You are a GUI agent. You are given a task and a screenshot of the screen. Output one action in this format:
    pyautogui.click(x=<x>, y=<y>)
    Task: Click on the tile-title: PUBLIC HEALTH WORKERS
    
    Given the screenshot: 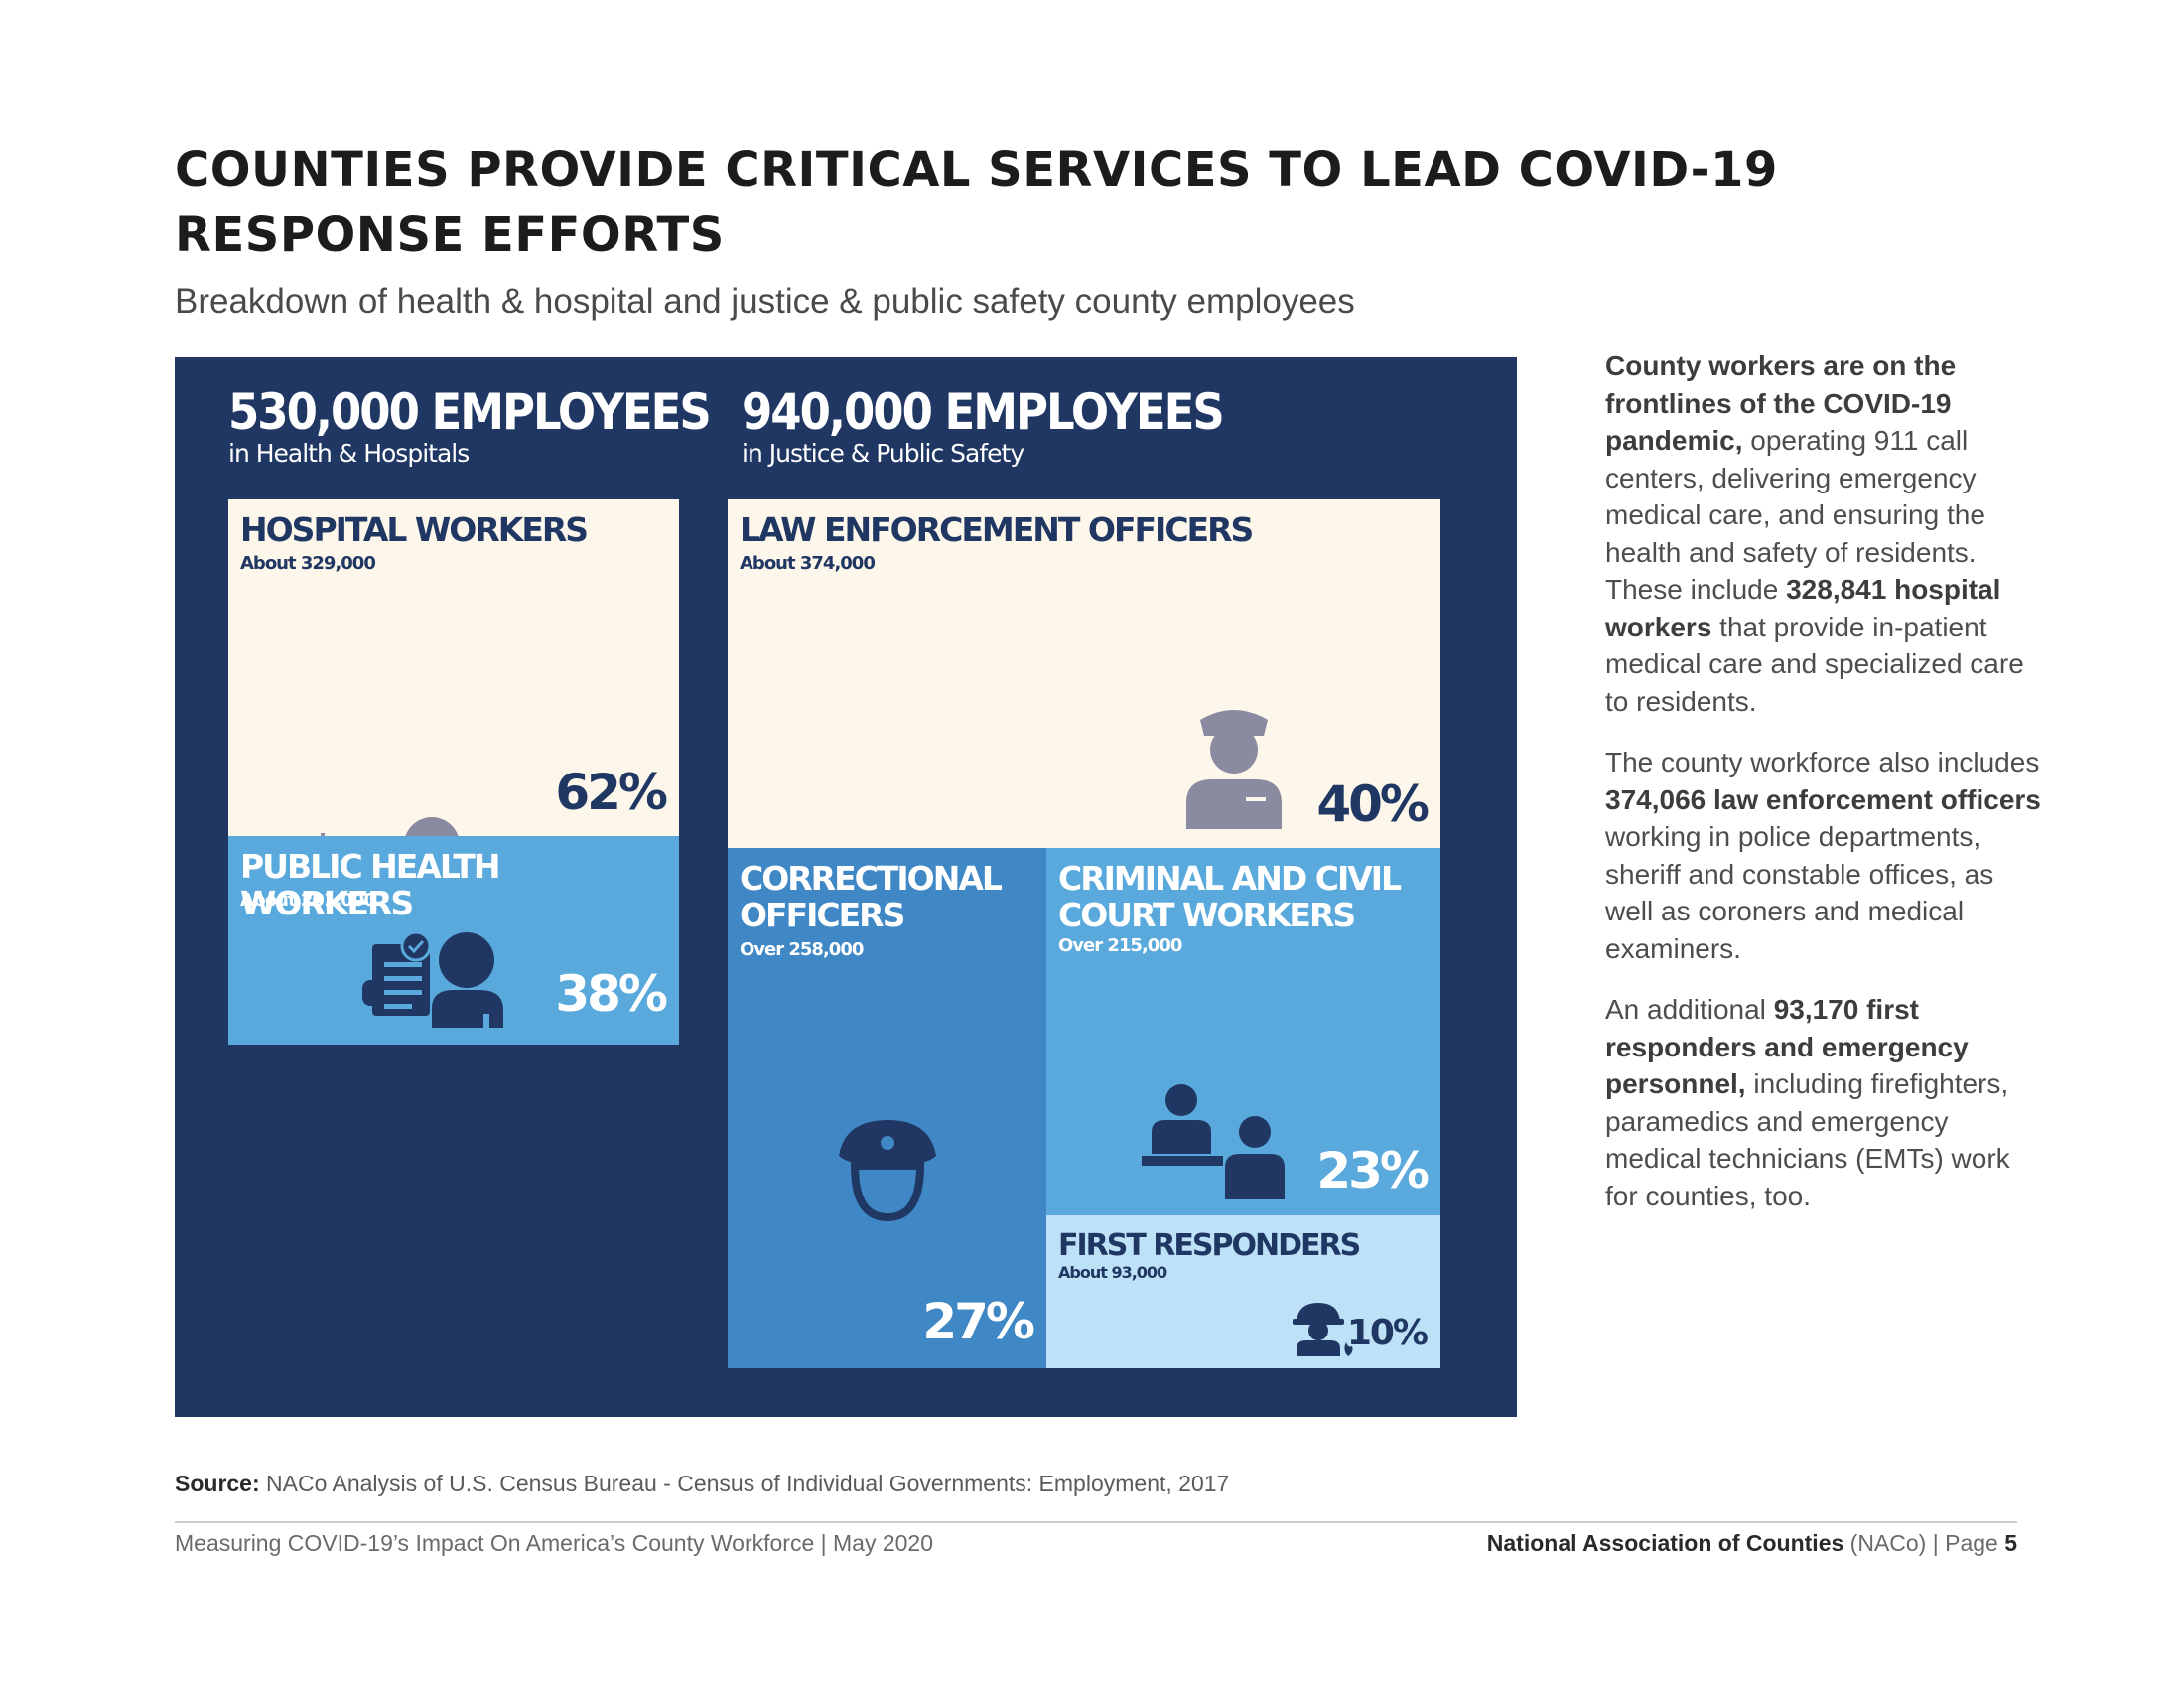 What is the action you would take?
    pyautogui.click(x=370, y=884)
    